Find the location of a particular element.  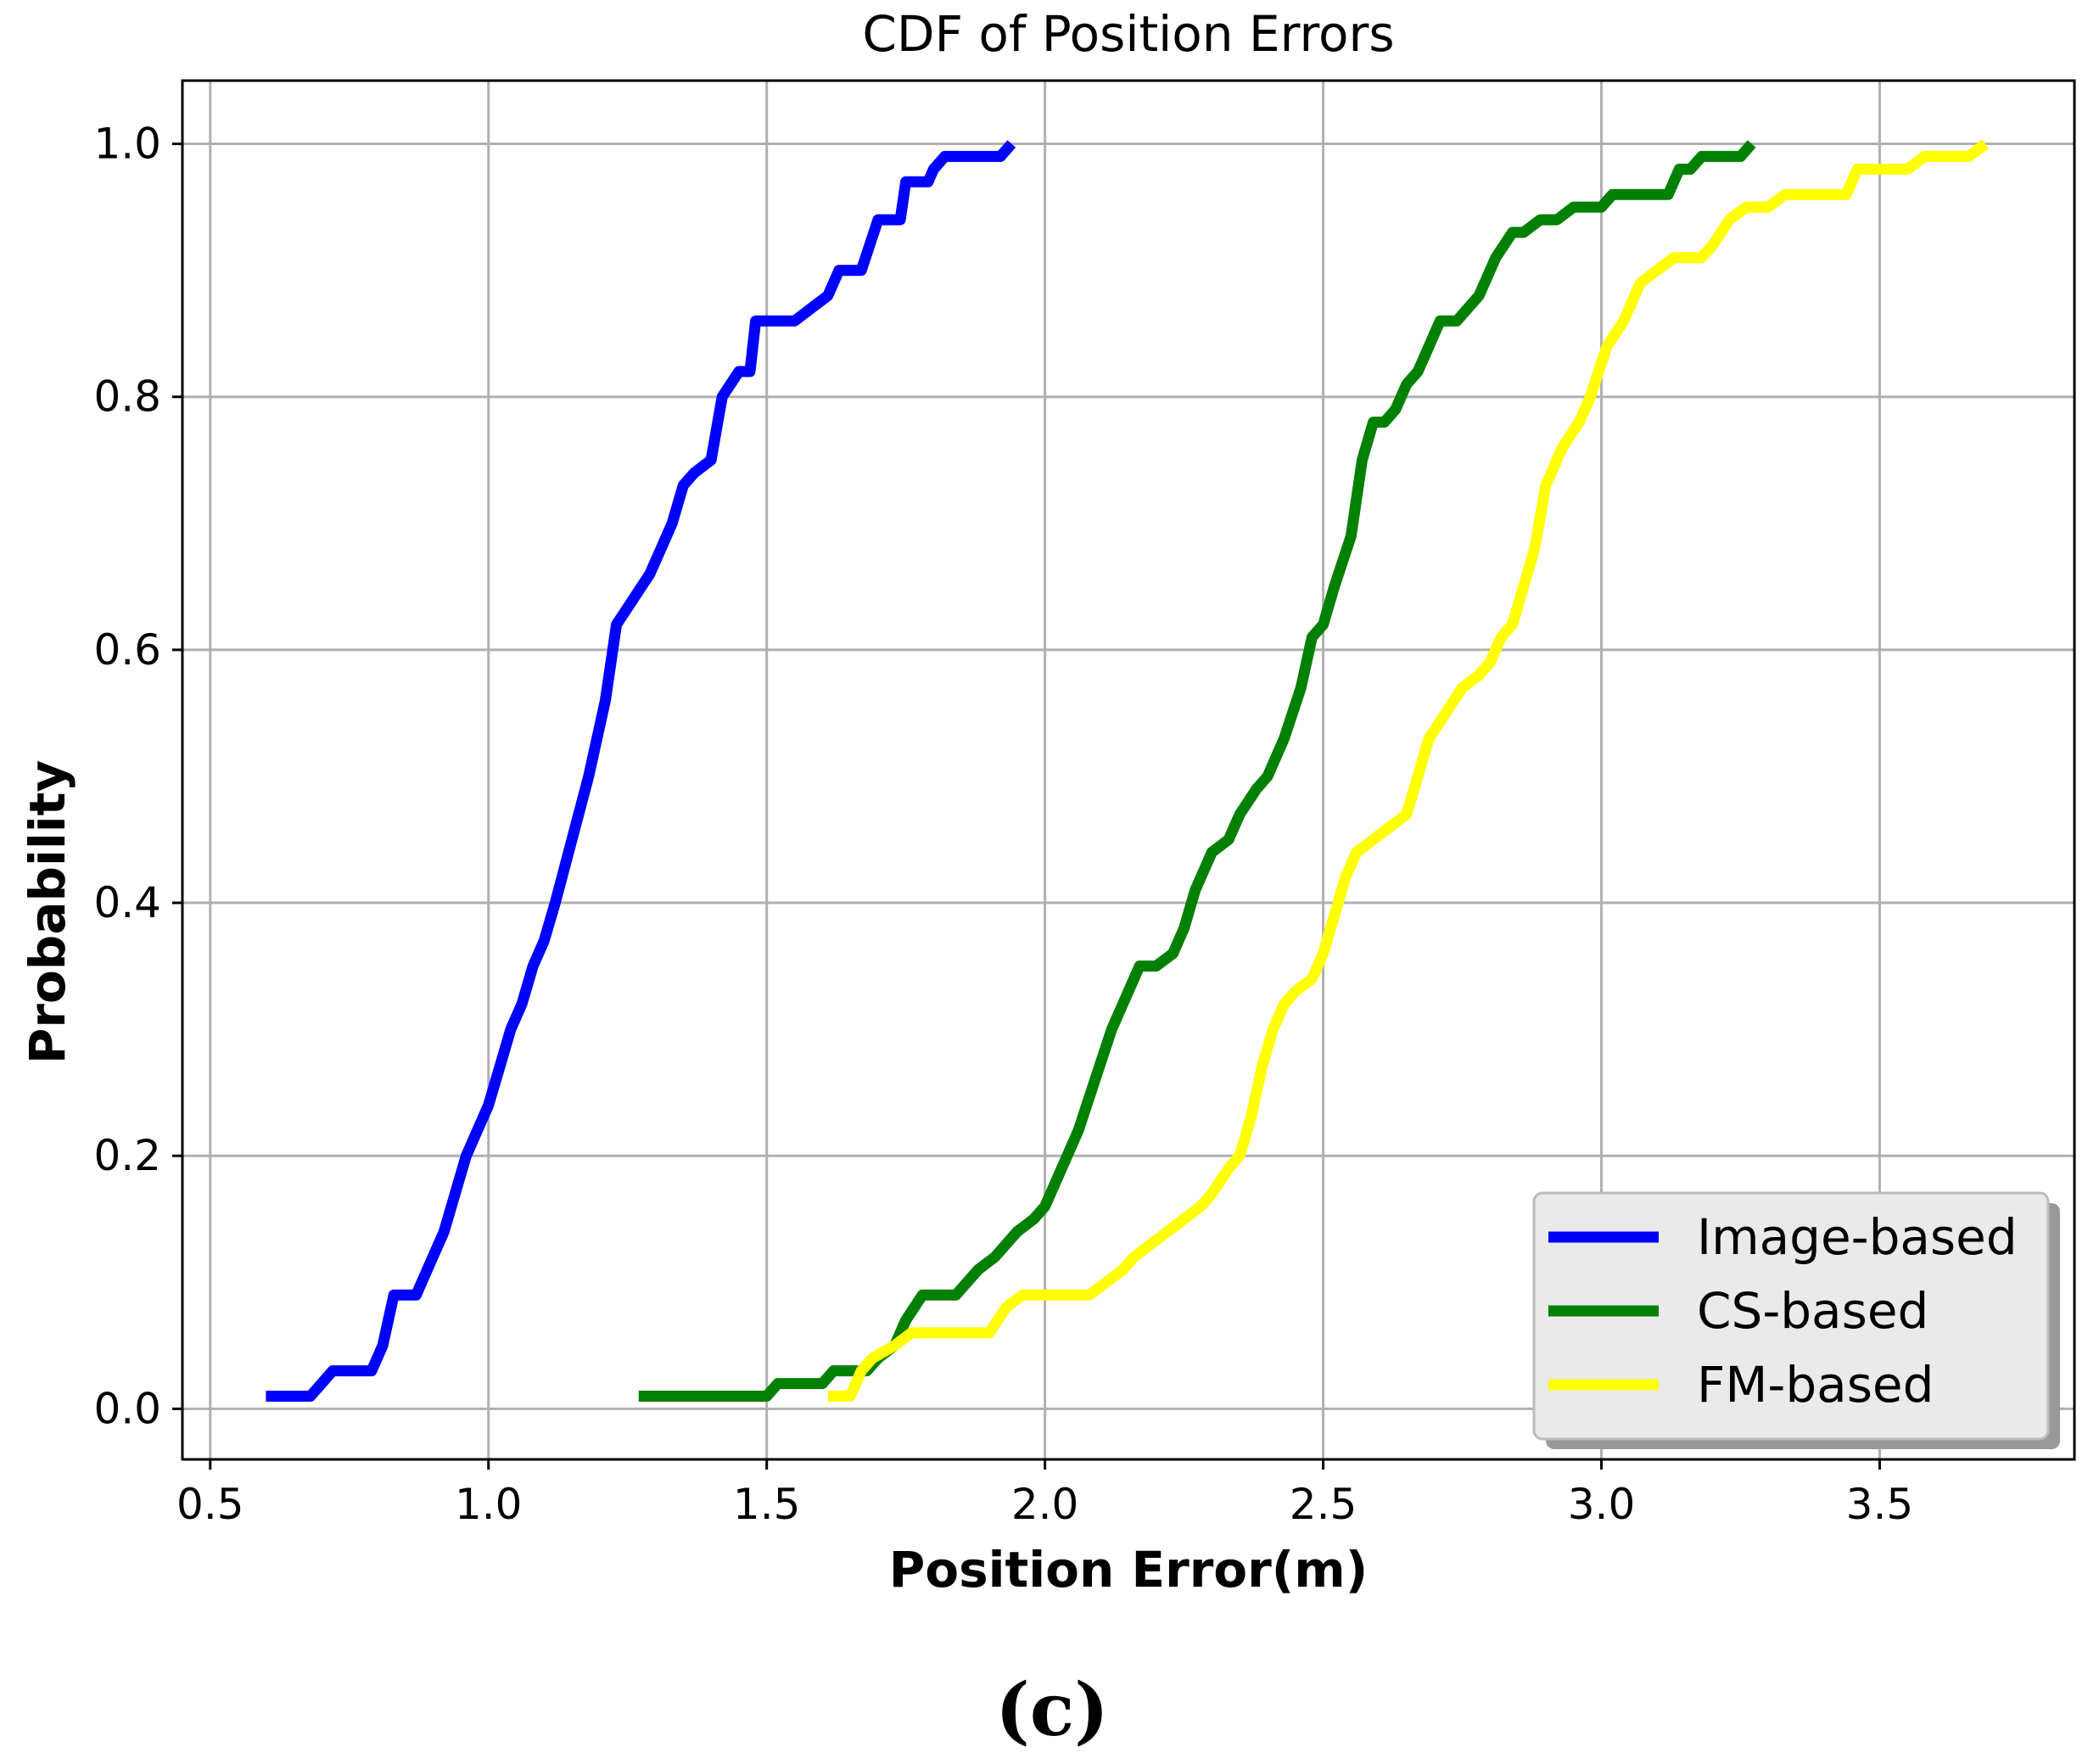

x-axis-label: Position Error(m) is located at coordinates (1128, 1570).